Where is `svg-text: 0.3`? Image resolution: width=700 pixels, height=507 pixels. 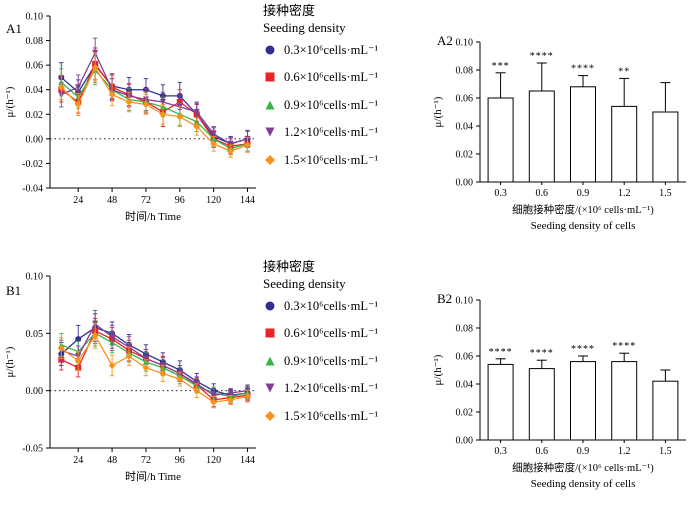 svg-text: 0.3 is located at coordinates (500, 193).